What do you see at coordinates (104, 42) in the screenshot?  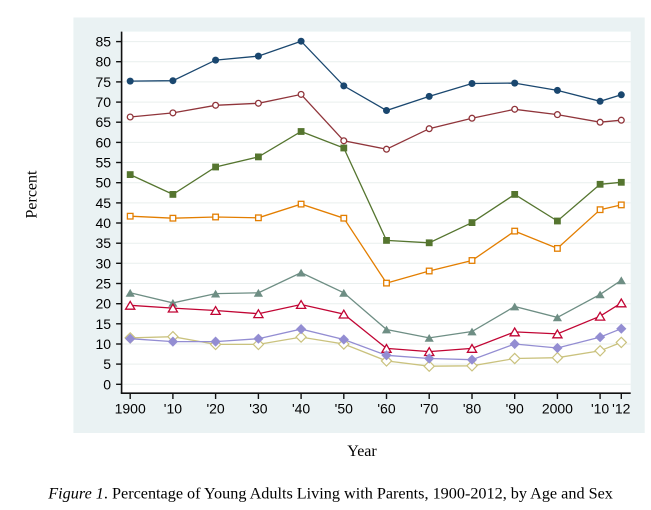 I see `svg-text: 85` at bounding box center [104, 42].